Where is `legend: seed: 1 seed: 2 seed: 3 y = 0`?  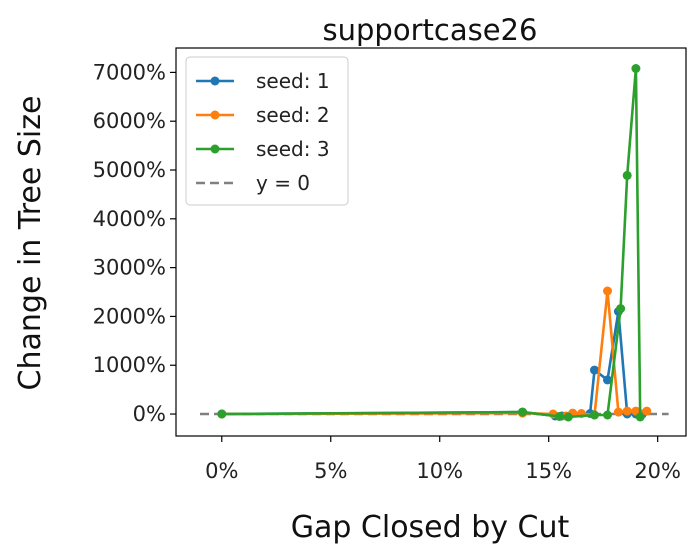 legend: seed: 1 seed: 2 seed: 3 y = 0 is located at coordinates (267, 131).